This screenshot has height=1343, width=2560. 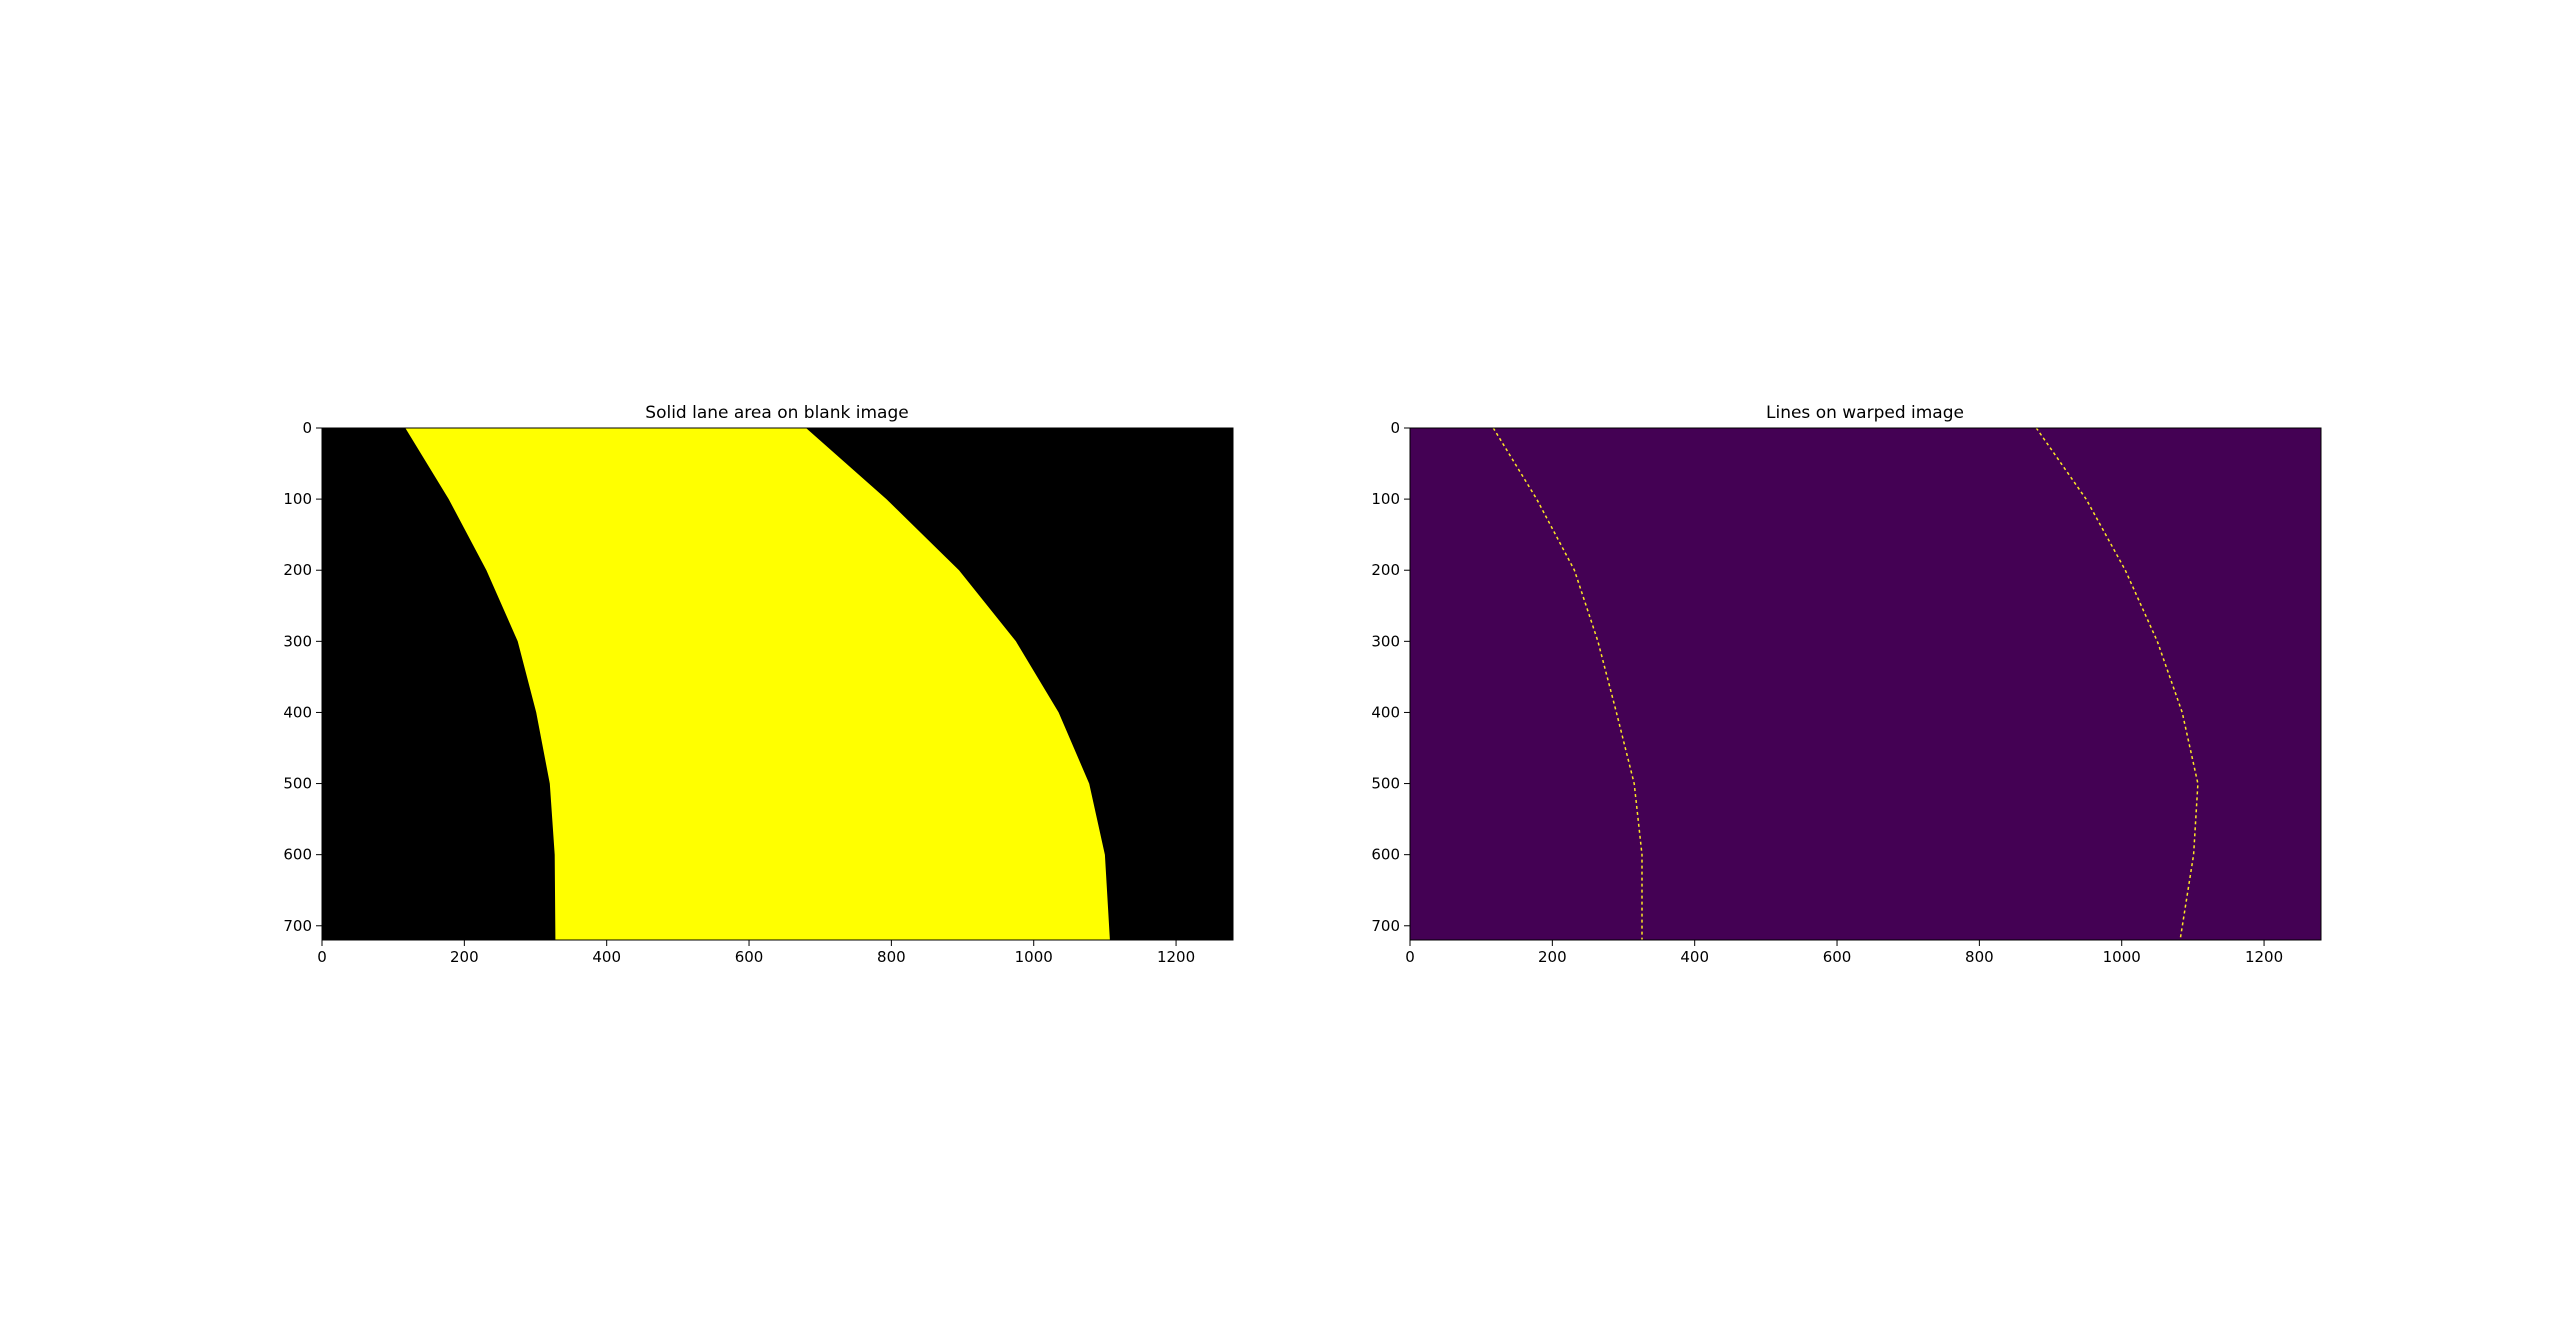 I want to click on lane-area-plot, so click(x=757, y=684).